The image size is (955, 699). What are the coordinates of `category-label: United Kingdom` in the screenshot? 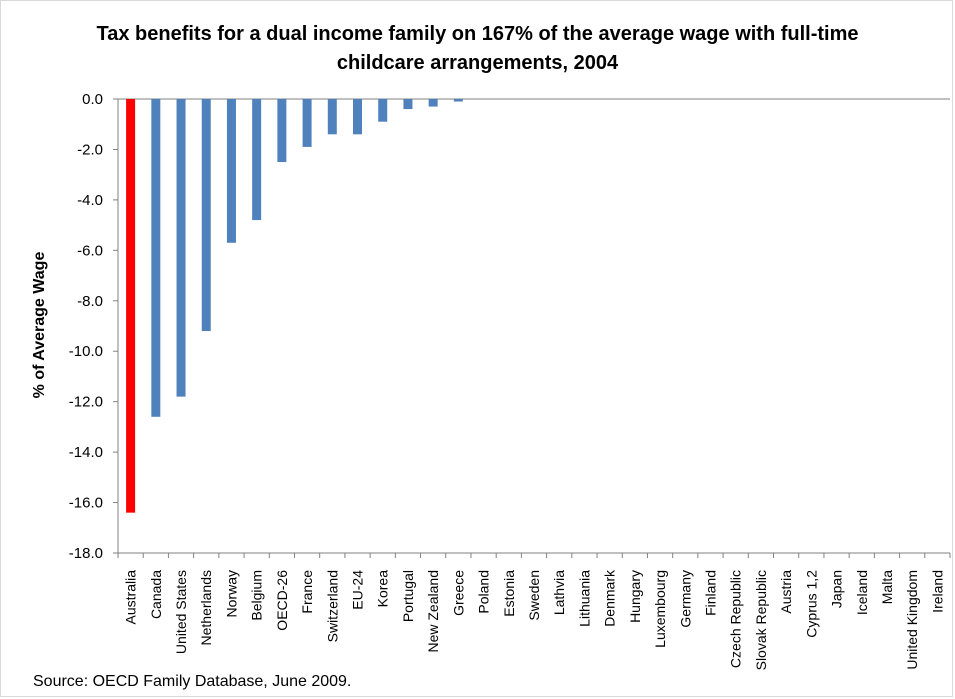 It's located at (912, 620).